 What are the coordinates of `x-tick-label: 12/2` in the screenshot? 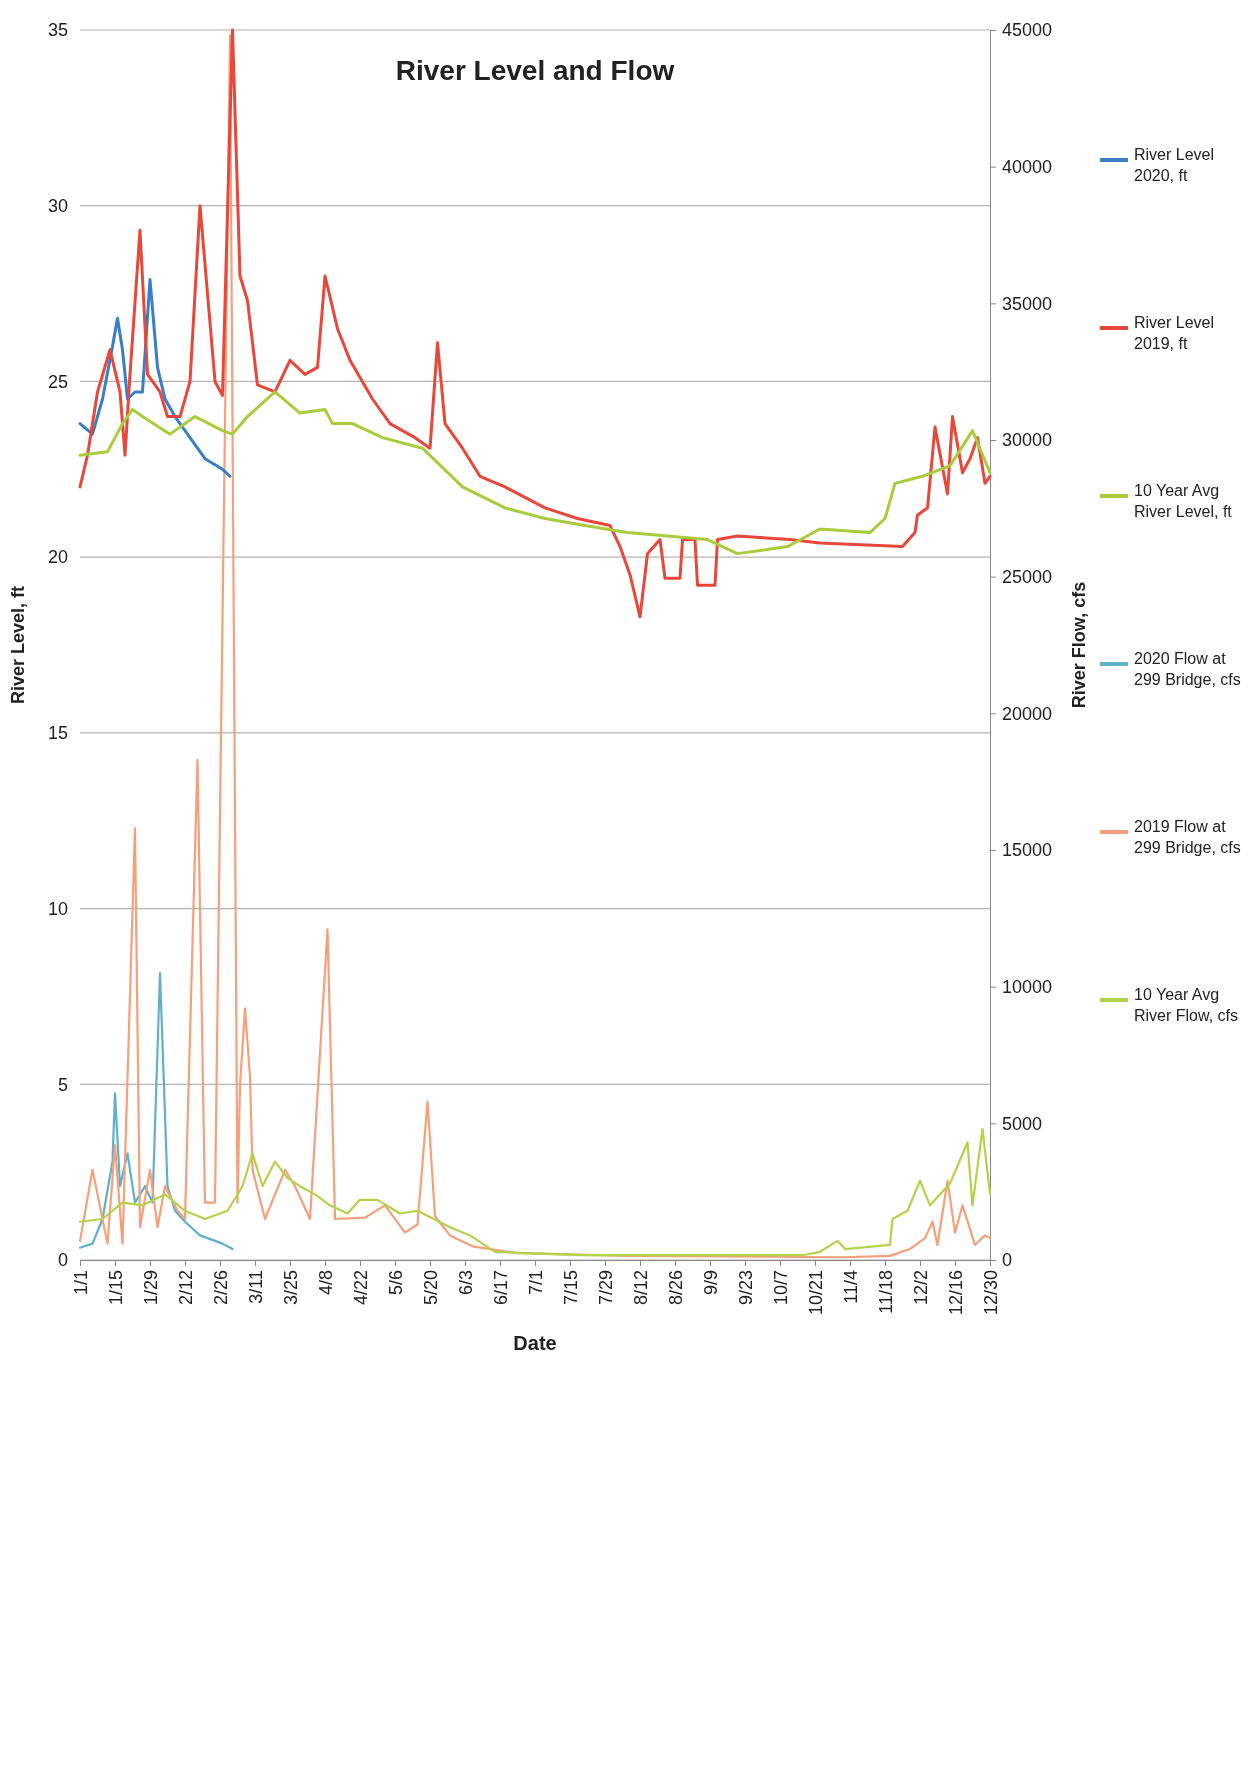 It's located at (920, 1288).